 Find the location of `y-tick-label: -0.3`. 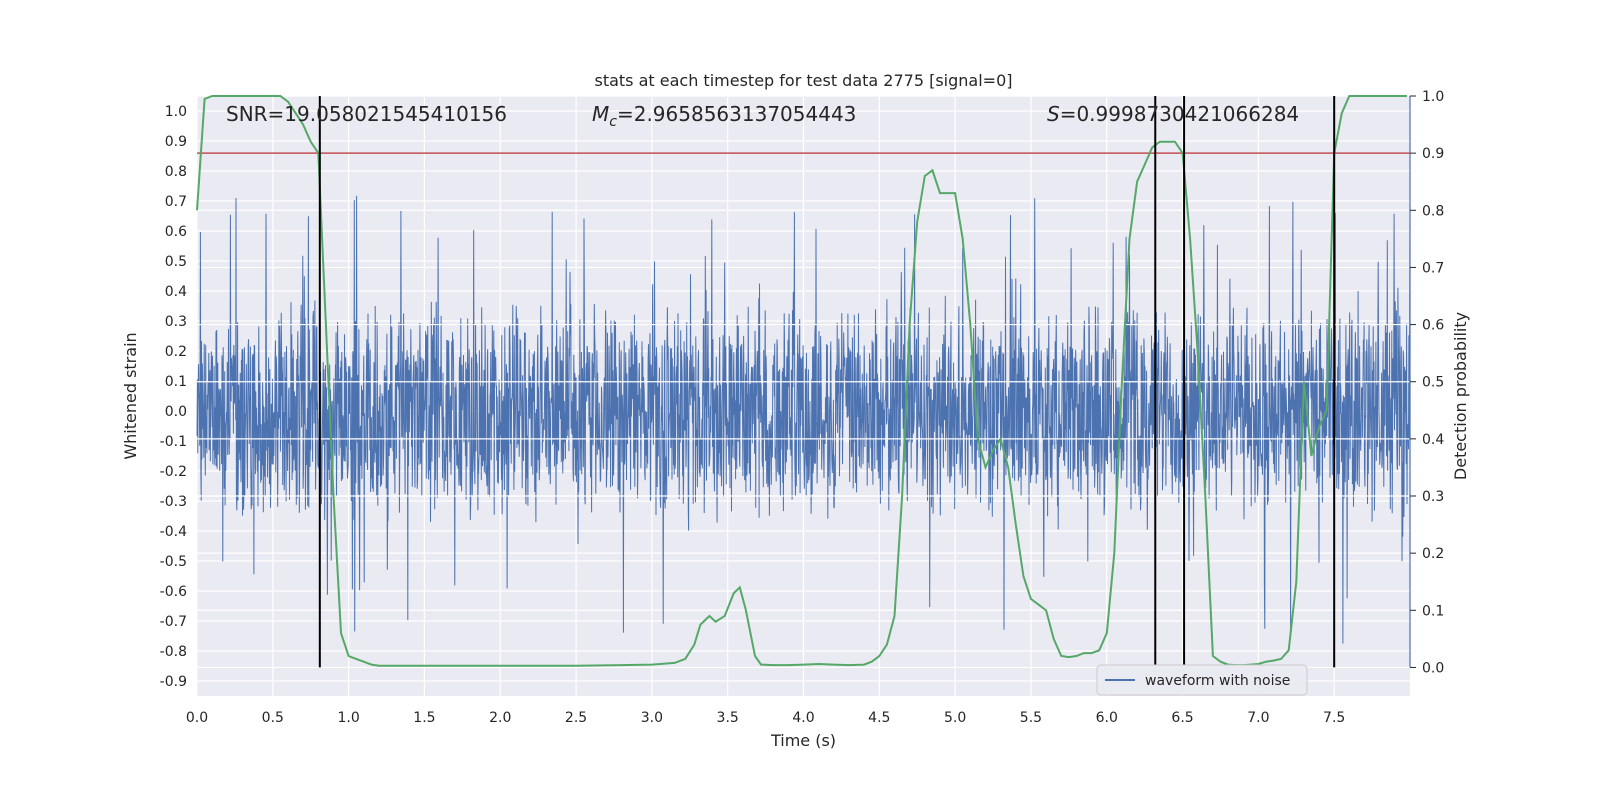

y-tick-label: -0.3 is located at coordinates (173, 502).